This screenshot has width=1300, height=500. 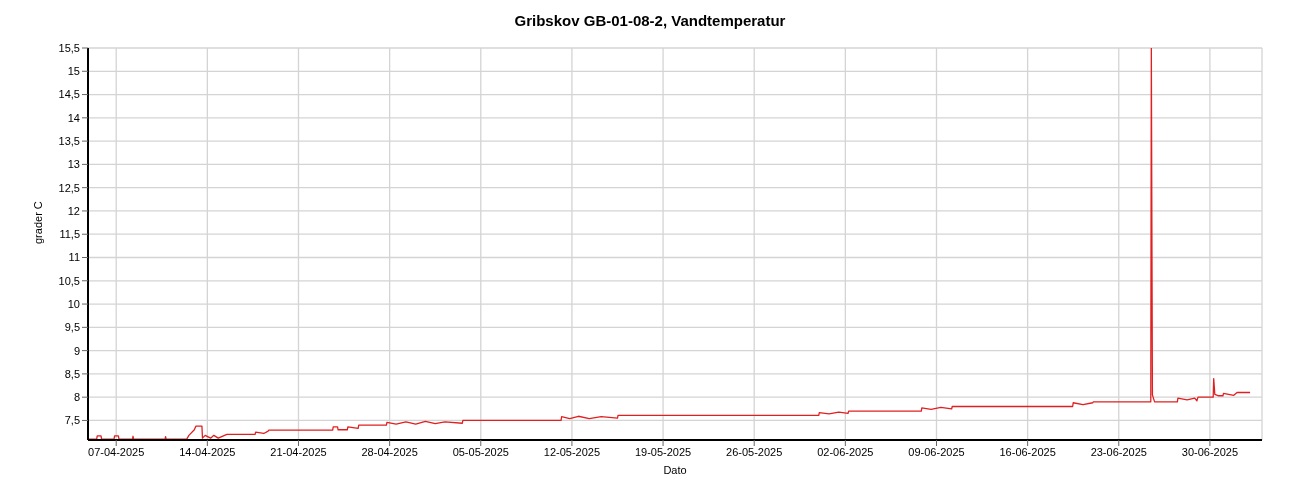 I want to click on x-tick-label: 09-06-2025, so click(x=936, y=451).